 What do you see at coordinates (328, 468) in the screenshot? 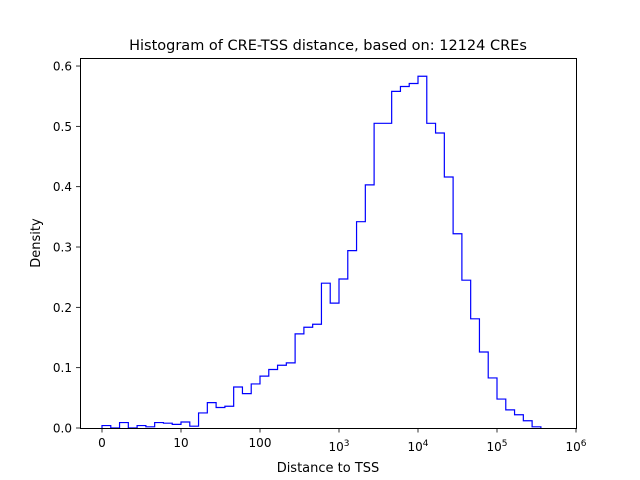
I see `x-axis-label: Distance to TSS` at bounding box center [328, 468].